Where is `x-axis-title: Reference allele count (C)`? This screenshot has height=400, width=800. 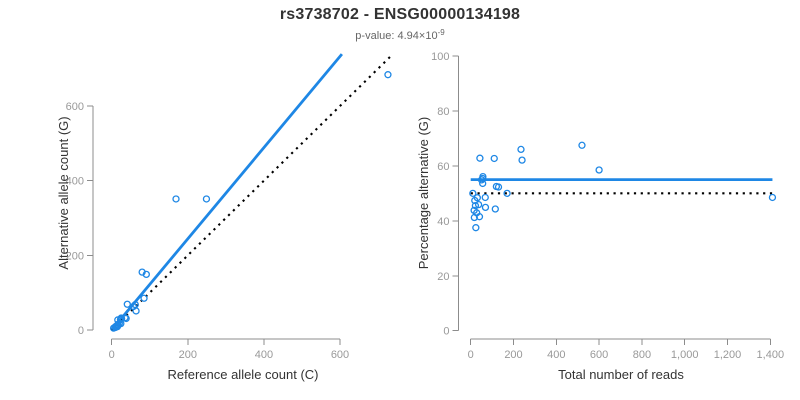
x-axis-title: Reference allele count (C) is located at coordinates (242, 374).